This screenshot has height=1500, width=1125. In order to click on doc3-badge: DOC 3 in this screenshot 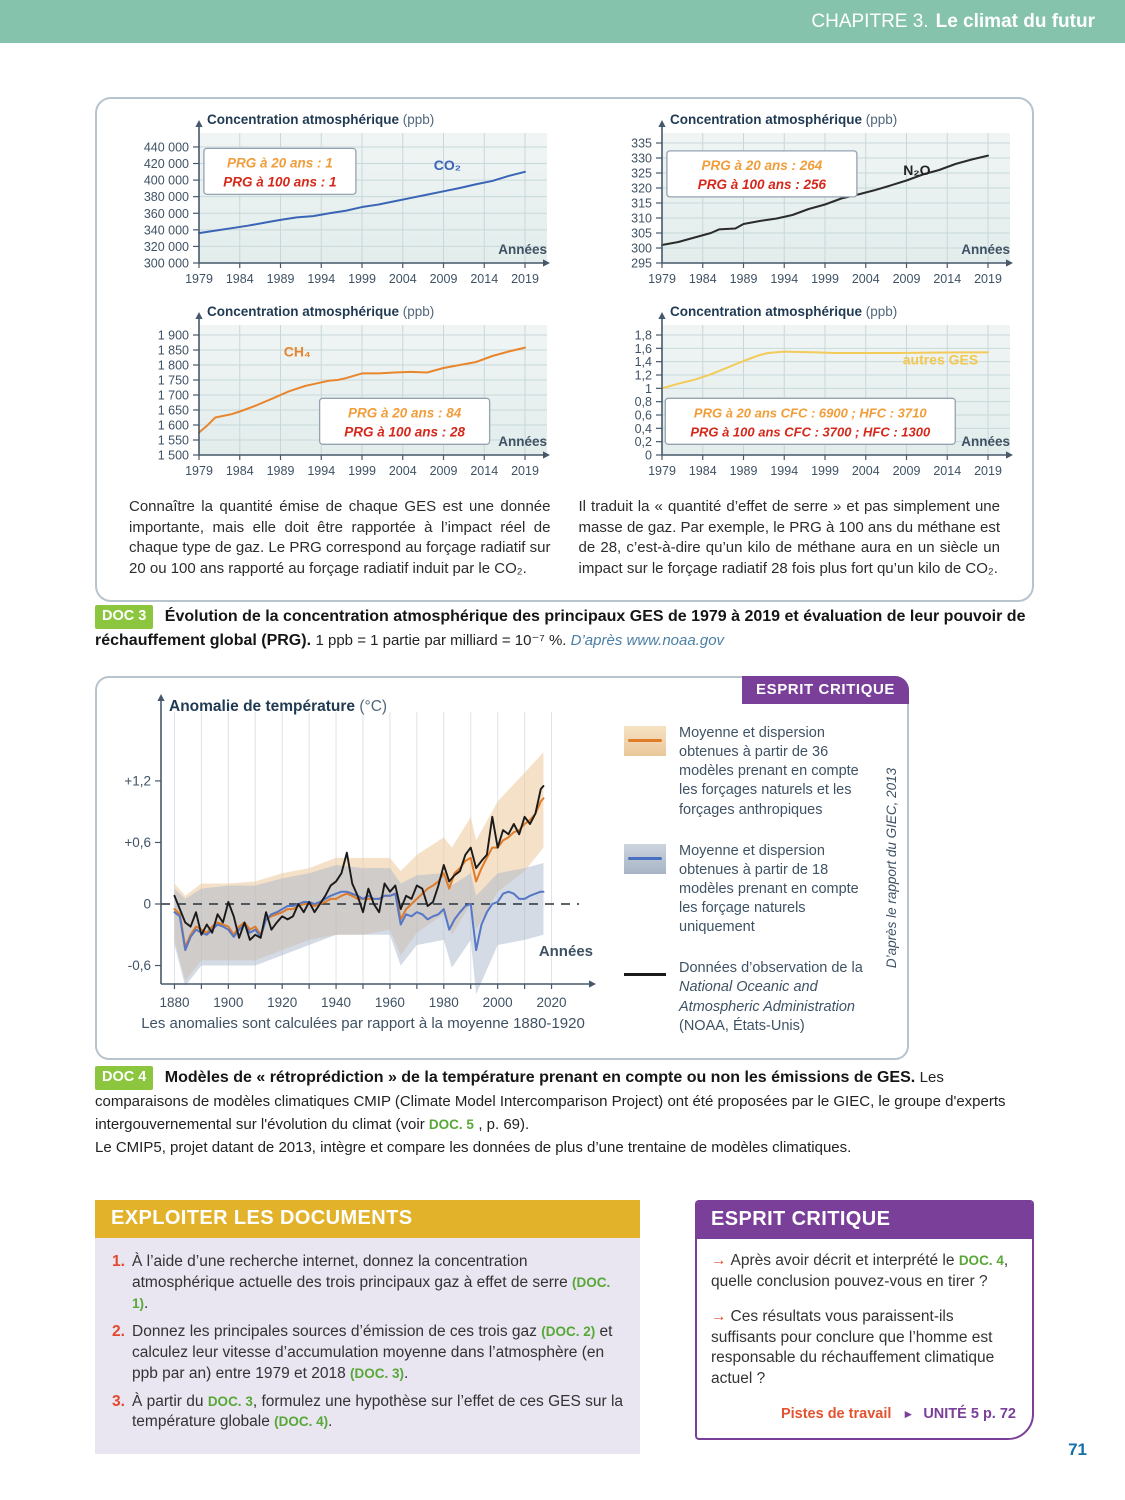, I will do `click(124, 617)`.